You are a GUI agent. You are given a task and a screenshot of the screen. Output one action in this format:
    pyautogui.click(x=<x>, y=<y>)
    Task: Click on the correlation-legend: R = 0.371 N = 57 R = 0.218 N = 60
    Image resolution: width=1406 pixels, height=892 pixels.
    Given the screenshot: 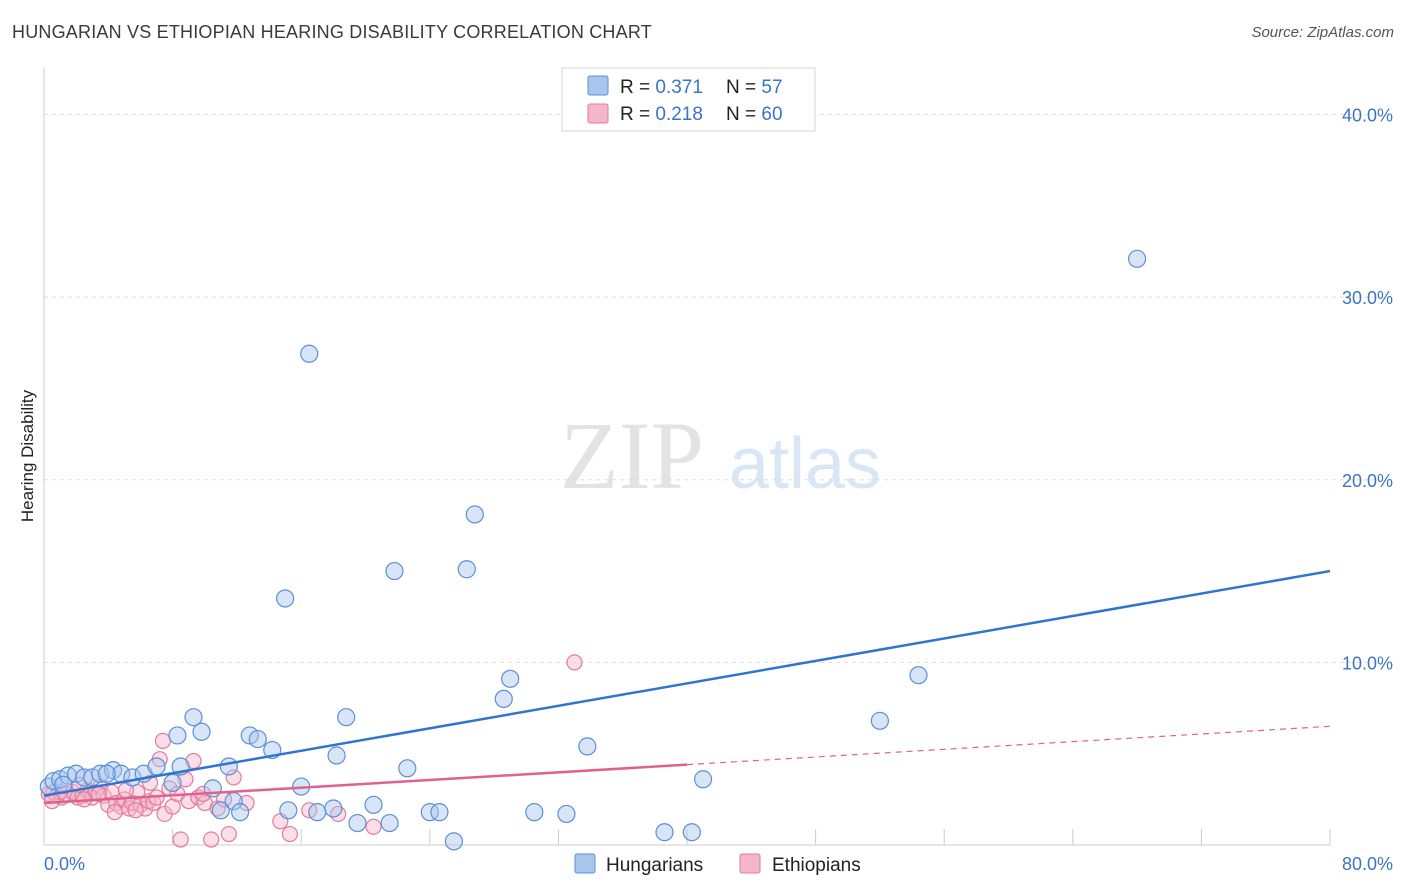 What is the action you would take?
    pyautogui.click(x=688, y=99)
    